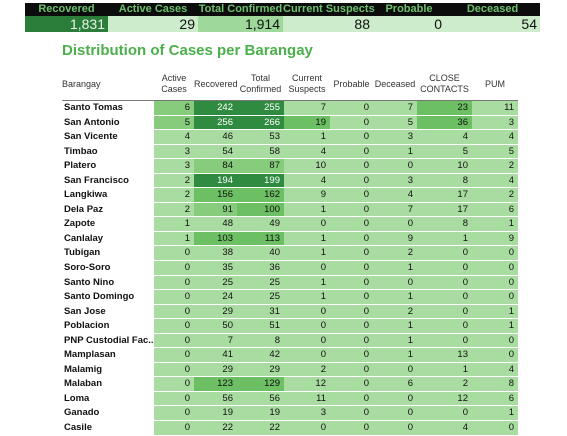 This screenshot has height=436, width=567. What do you see at coordinates (260, 370) in the screenshot?
I see `cell-value: 29` at bounding box center [260, 370].